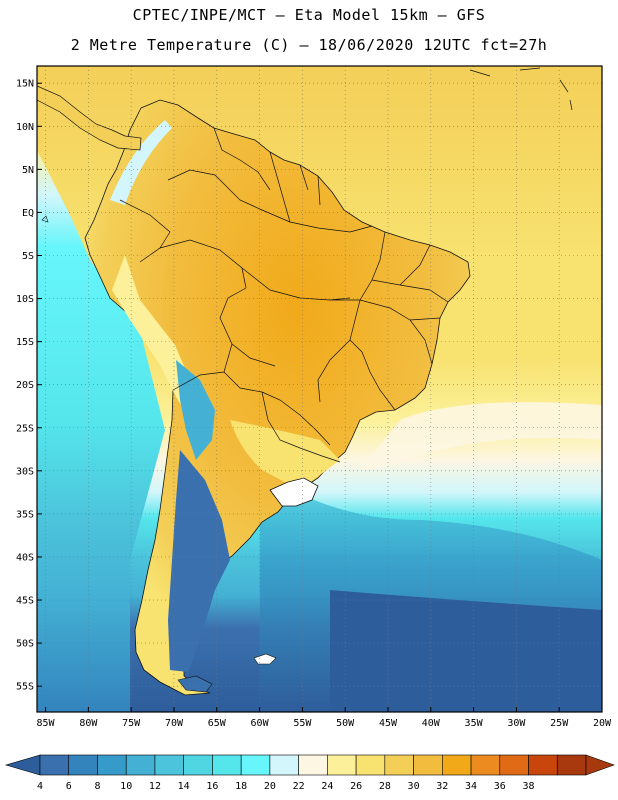  What do you see at coordinates (28, 256) in the screenshot?
I see `lat-label: 5S` at bounding box center [28, 256].